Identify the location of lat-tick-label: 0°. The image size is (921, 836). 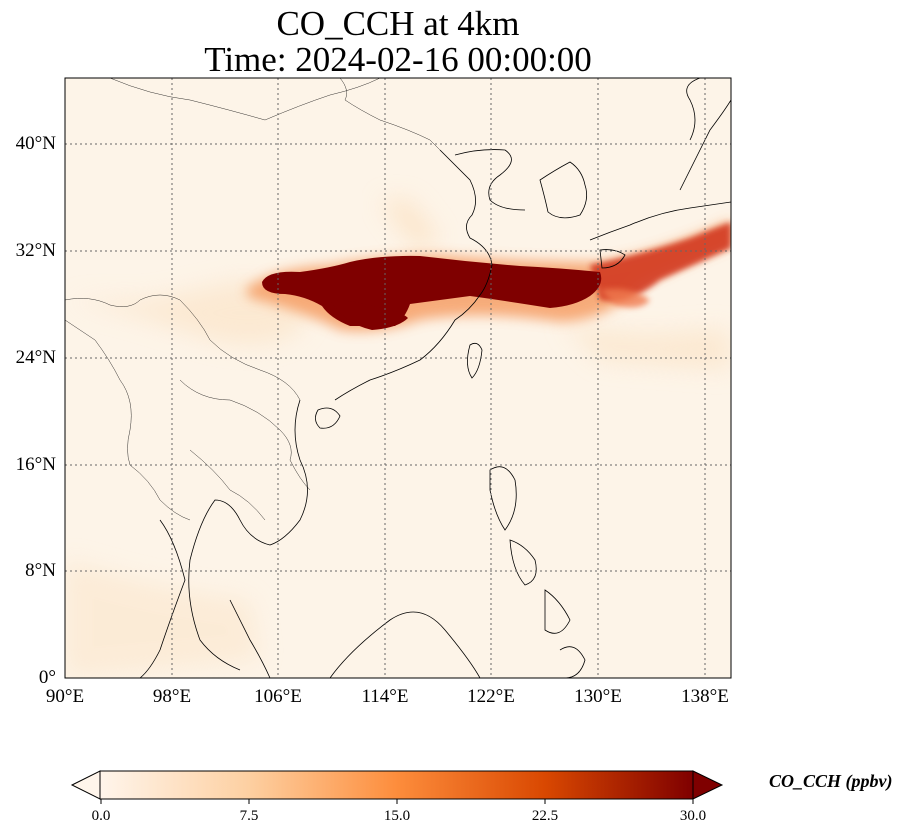
(47, 677).